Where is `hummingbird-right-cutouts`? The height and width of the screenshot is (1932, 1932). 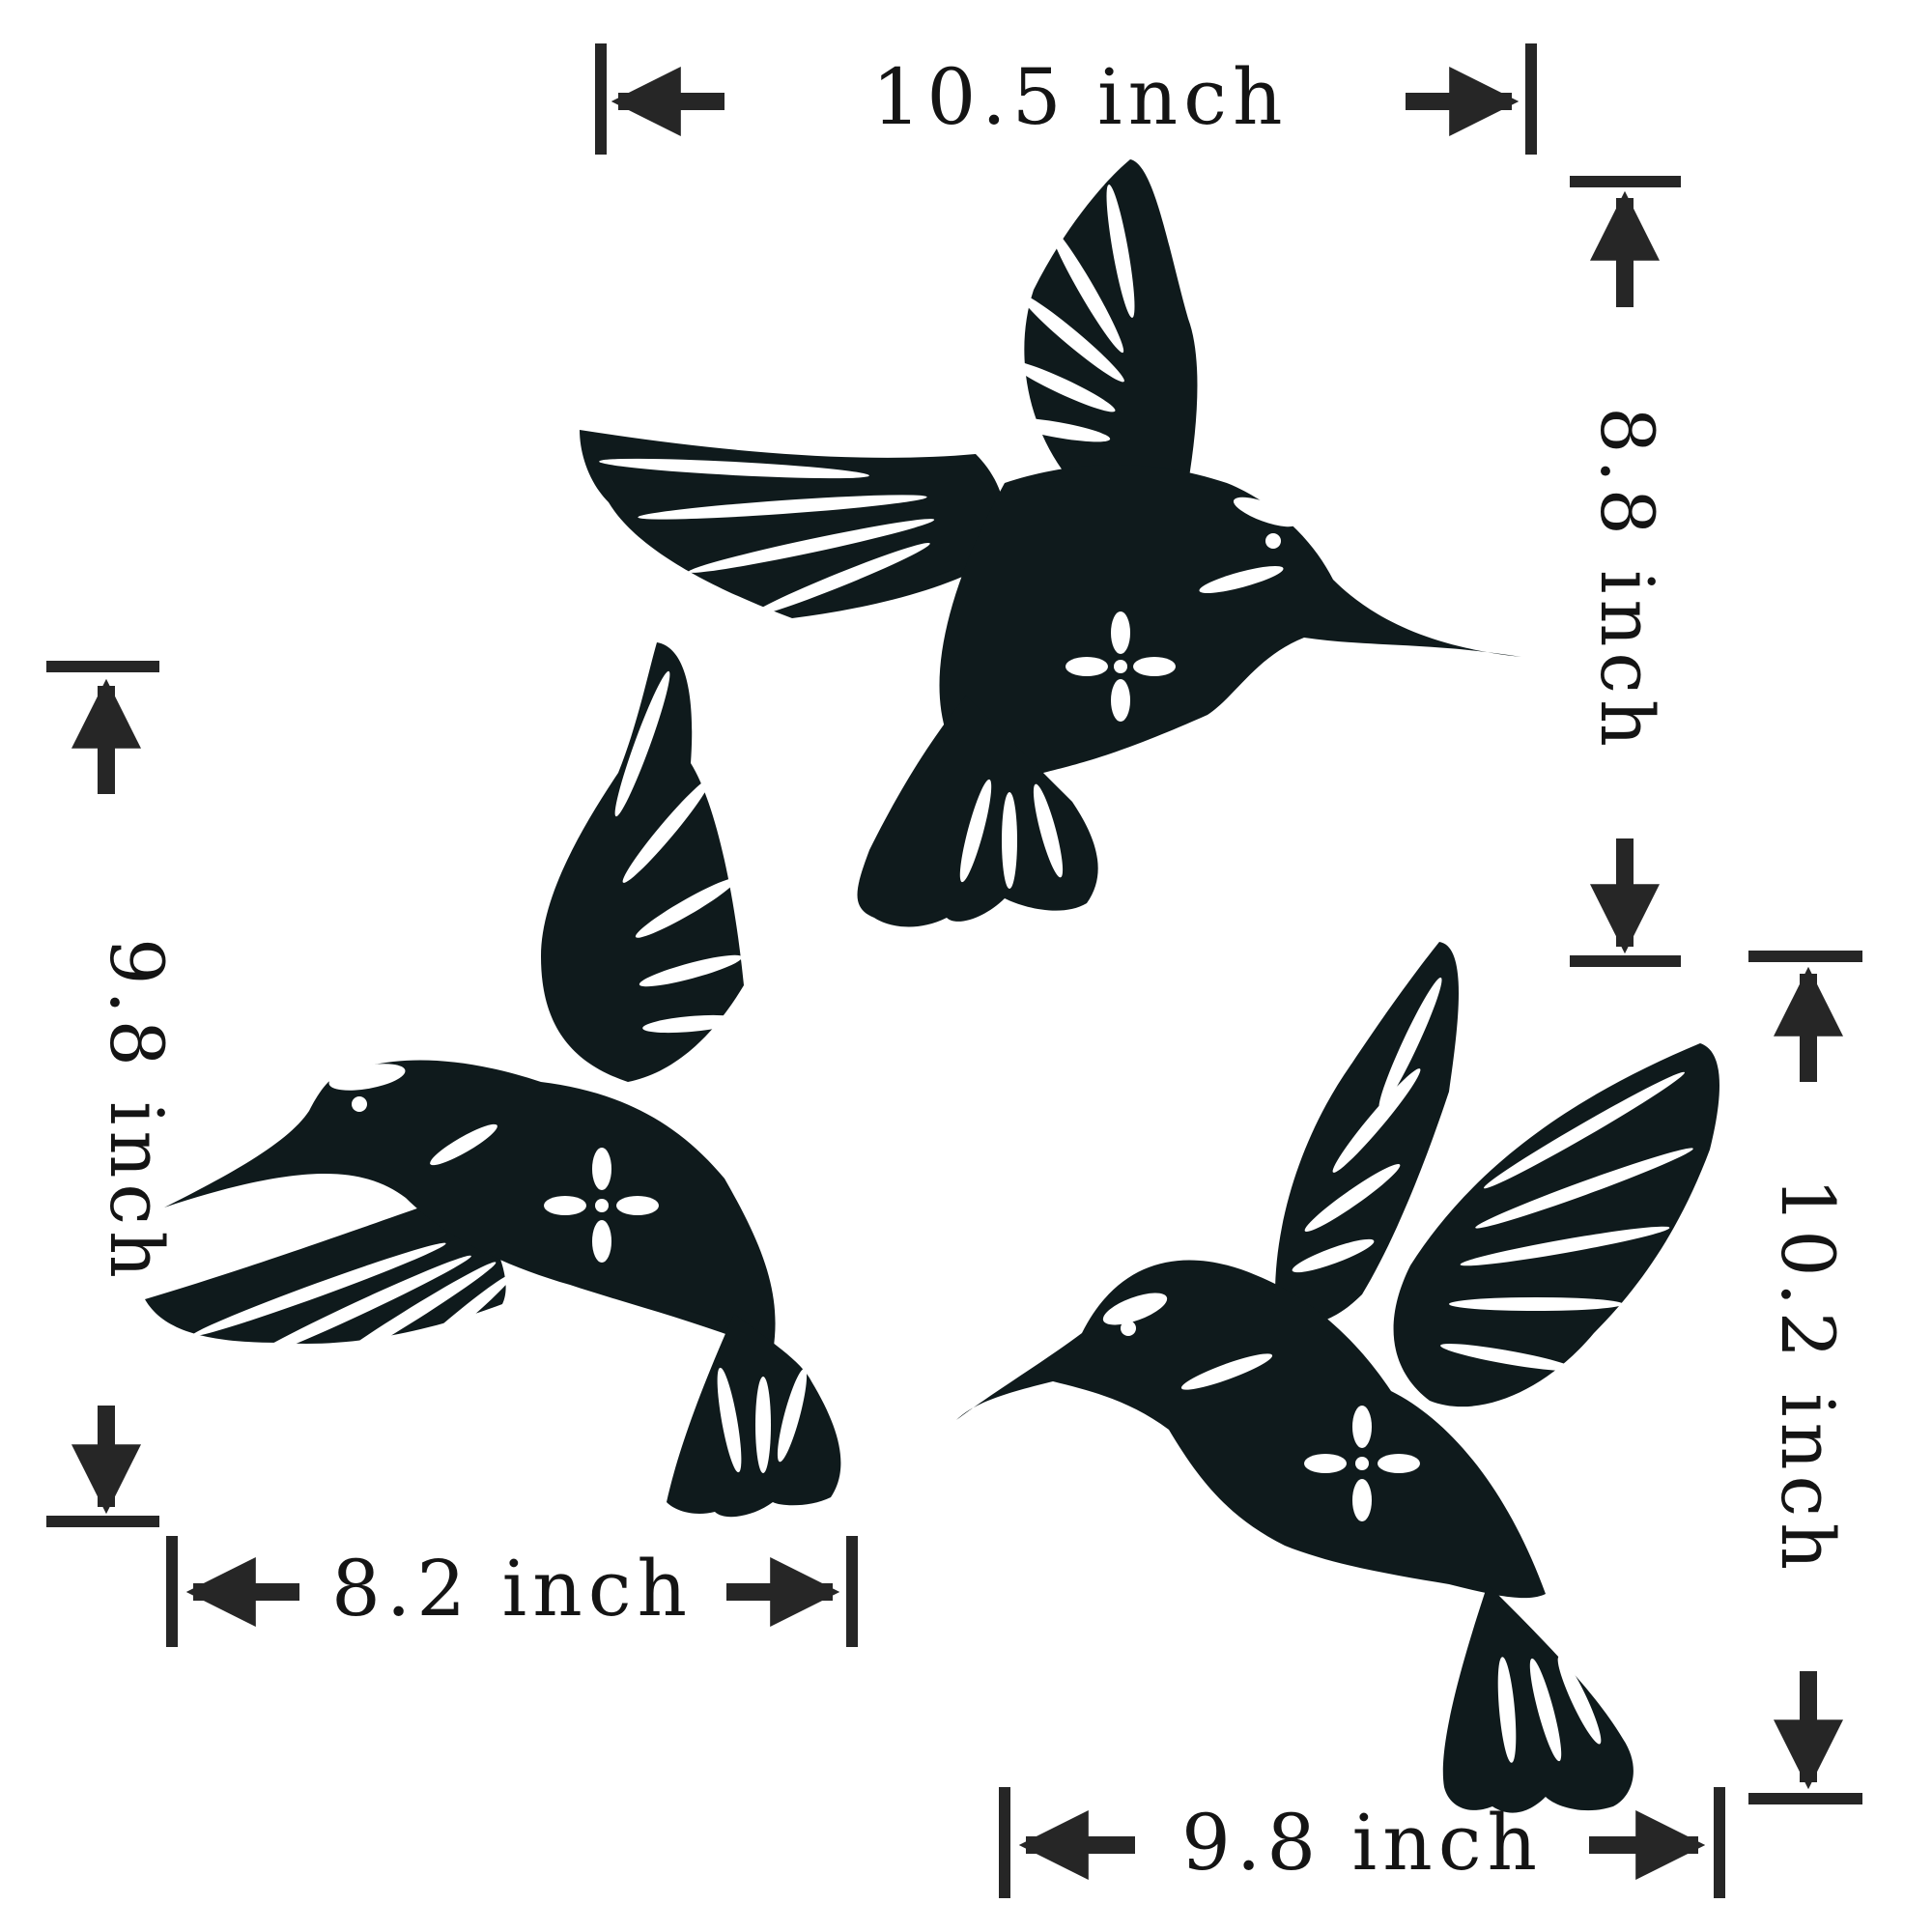 hummingbird-right-cutouts is located at coordinates (1397, 1370).